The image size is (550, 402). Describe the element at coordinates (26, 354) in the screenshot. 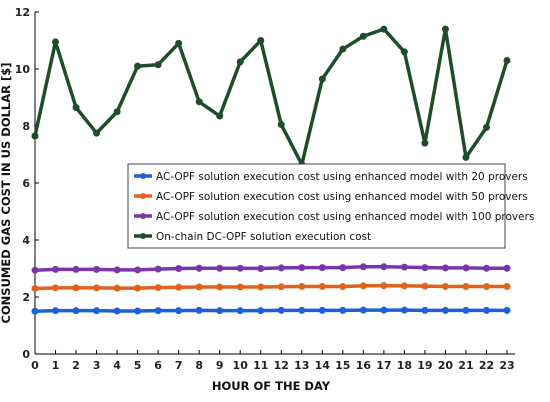

I see `y-tick-label: 0` at that location.